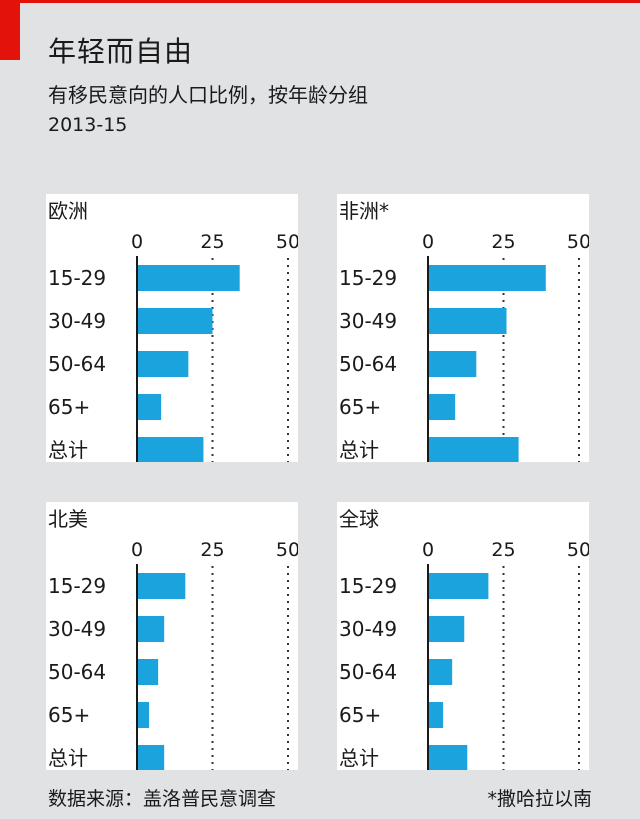 This screenshot has height=819, width=640. I want to click on panel-africa: 非洲* 0 25 50 15-29 30-49 50-64 65+ 总计, so click(463, 328).